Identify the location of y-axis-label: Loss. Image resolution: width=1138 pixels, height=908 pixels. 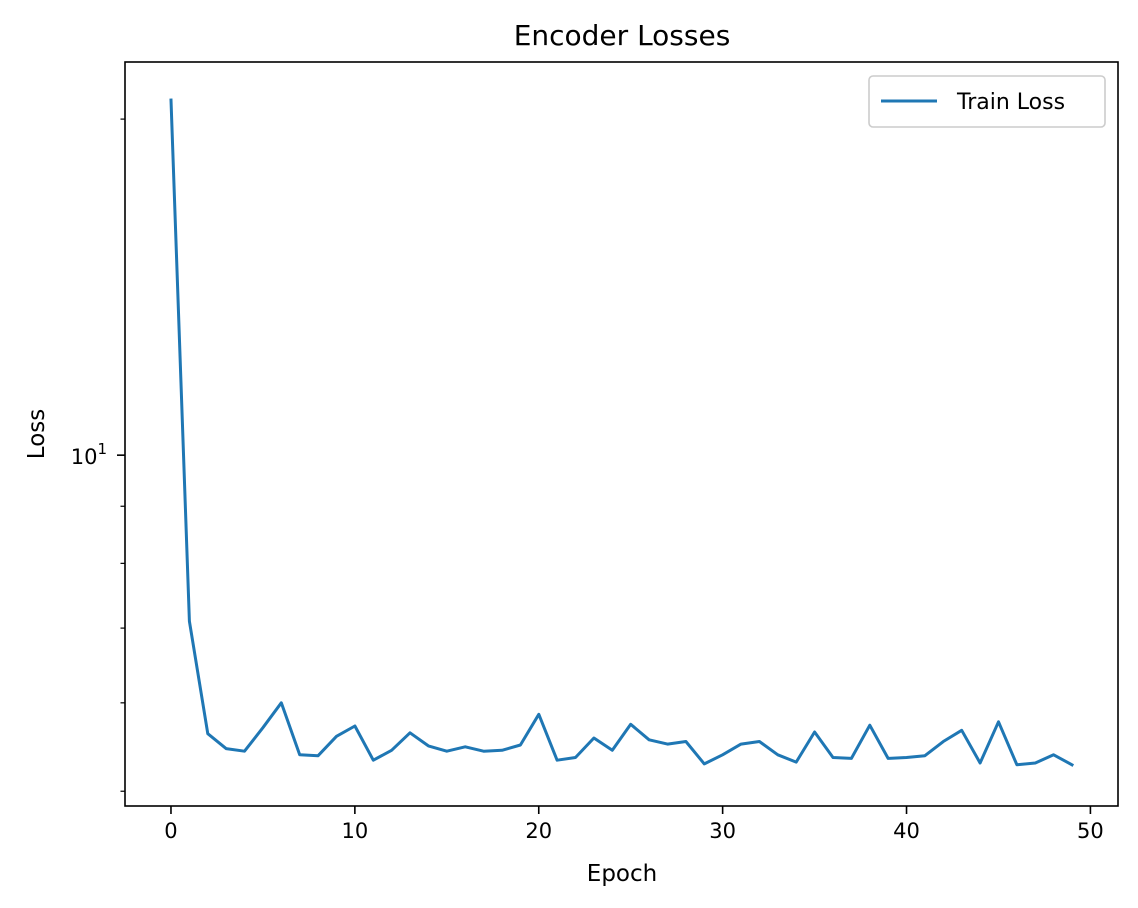
(37, 434).